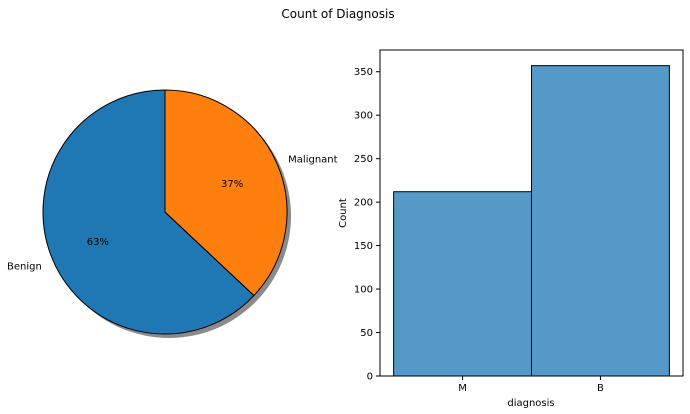  I want to click on x-tick-label-B: B, so click(600, 388).